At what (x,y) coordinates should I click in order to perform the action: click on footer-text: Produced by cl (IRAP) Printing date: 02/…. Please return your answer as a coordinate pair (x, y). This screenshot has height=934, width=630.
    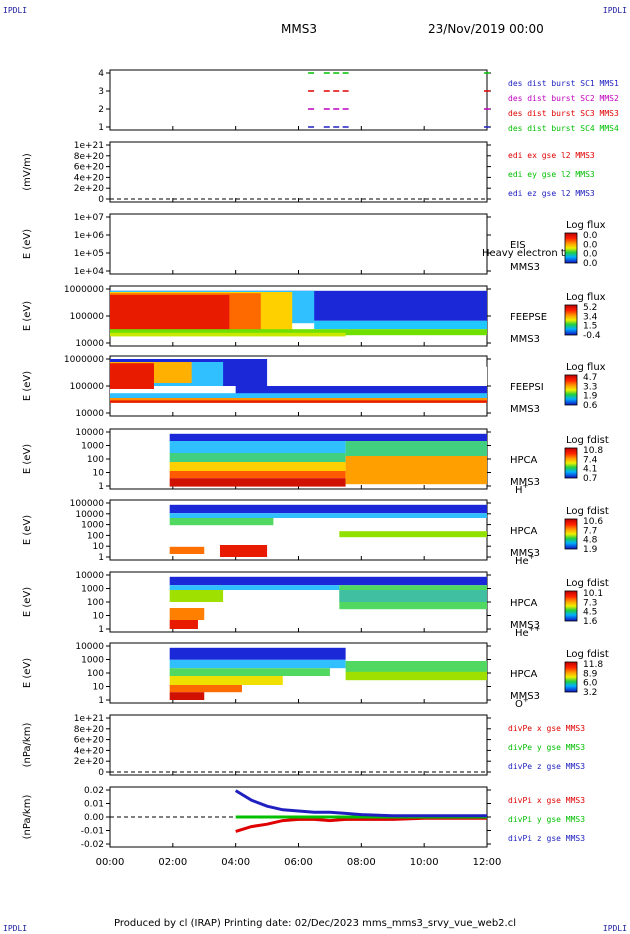
    Looking at the image, I should click on (315, 923).